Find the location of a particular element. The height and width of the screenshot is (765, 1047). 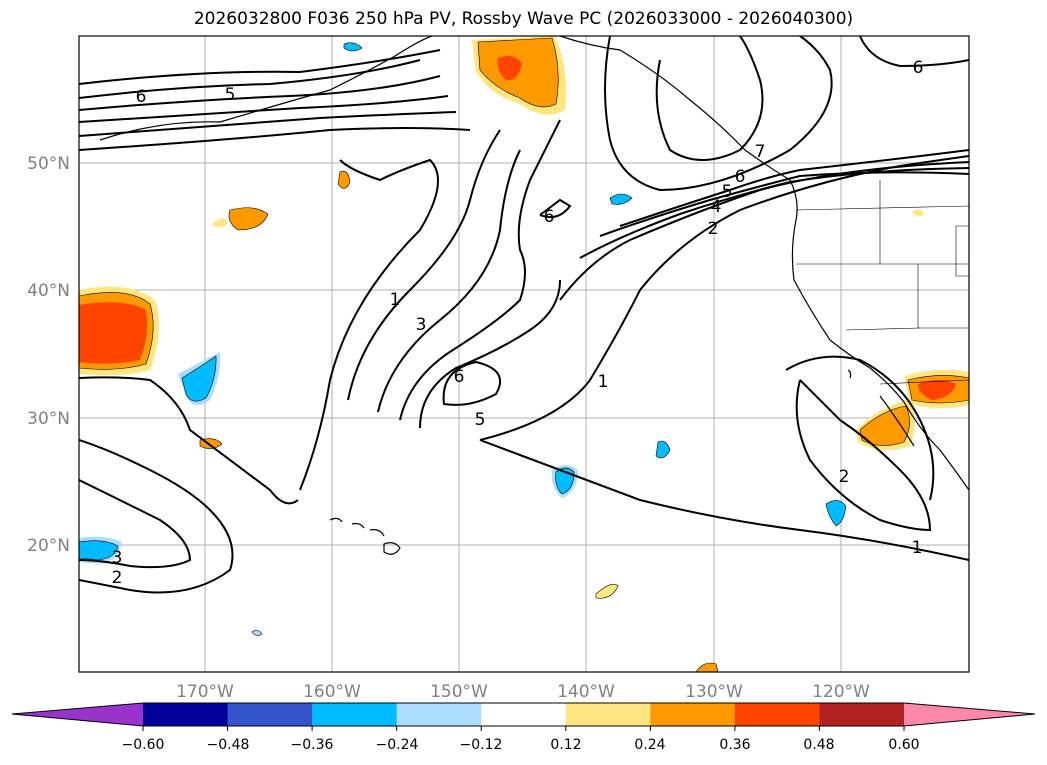

colorbar-tick-label: 0.60 is located at coordinates (903, 745).